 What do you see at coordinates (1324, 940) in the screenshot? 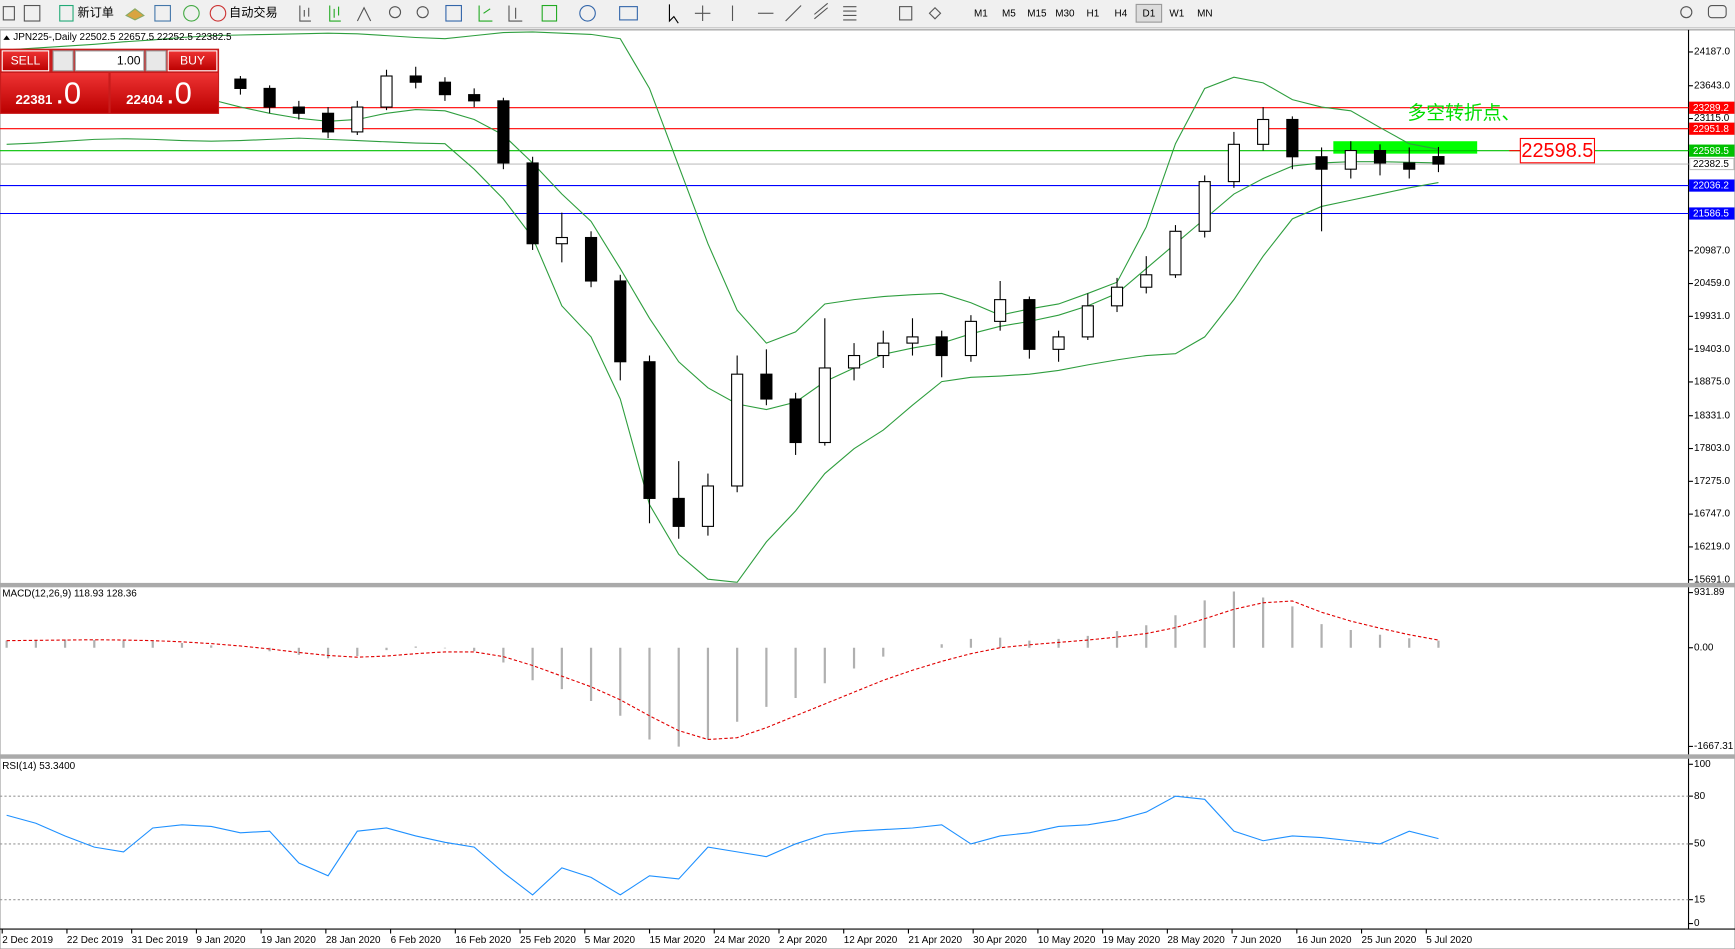
I see `x-tick-label: 16 Jun 2020` at bounding box center [1324, 940].